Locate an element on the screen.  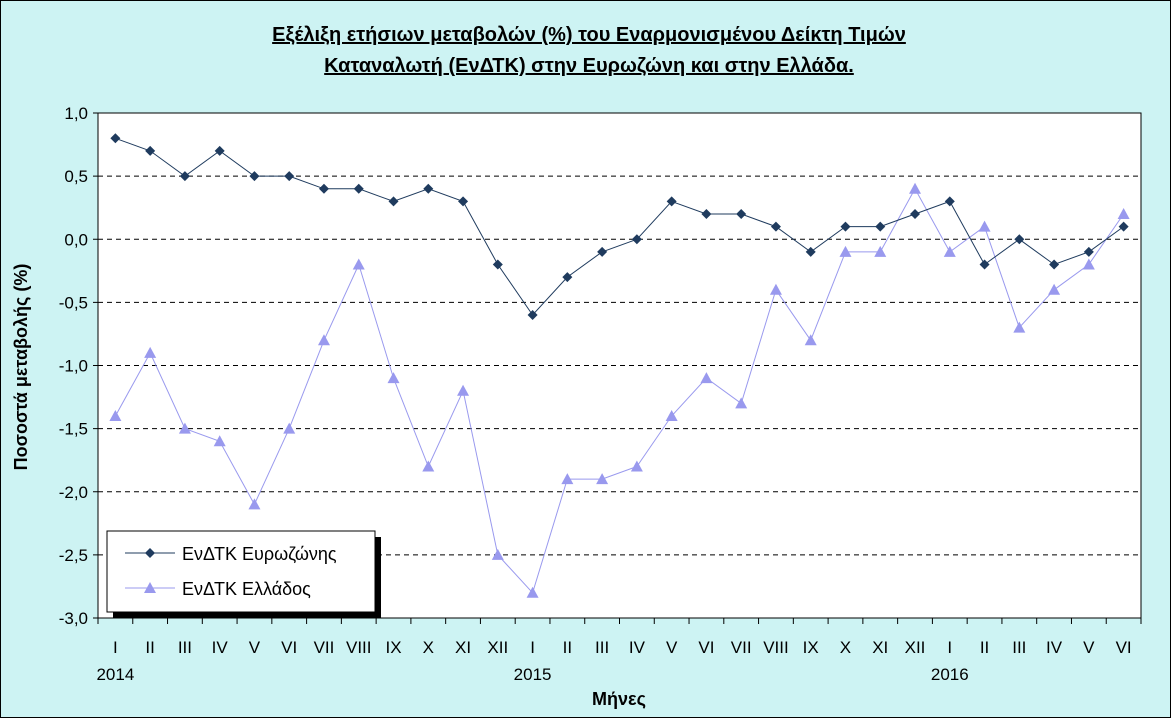
x-tick-label: X is located at coordinates (845, 647).